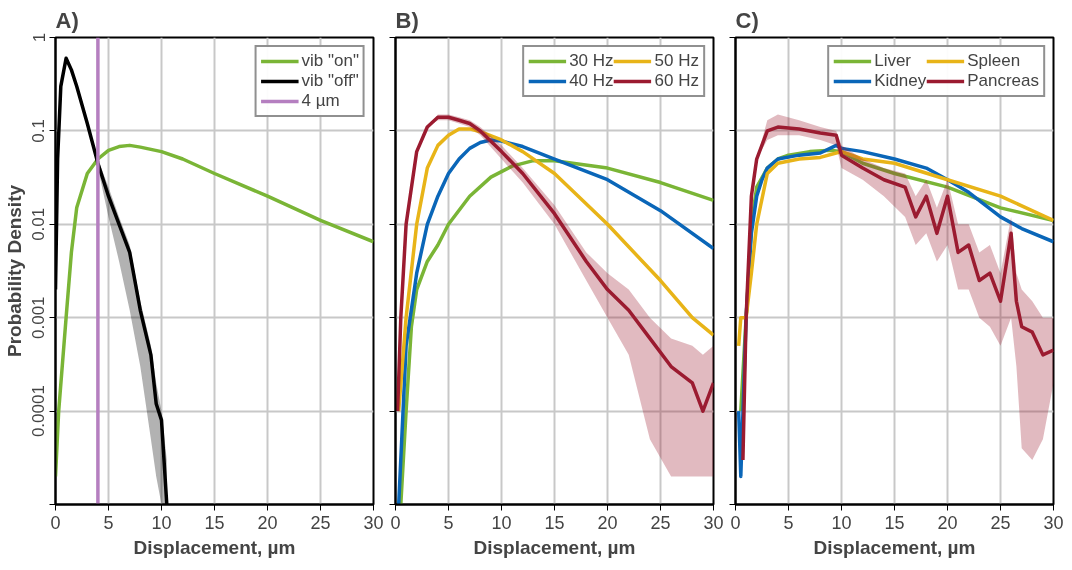 This screenshot has width=1072, height=570. What do you see at coordinates (747, 20) in the screenshot?
I see `chart-title: C)` at bounding box center [747, 20].